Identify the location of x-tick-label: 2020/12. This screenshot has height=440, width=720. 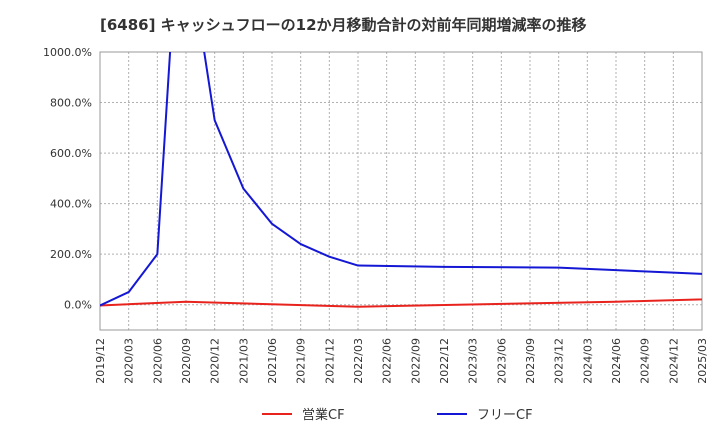
(215, 361).